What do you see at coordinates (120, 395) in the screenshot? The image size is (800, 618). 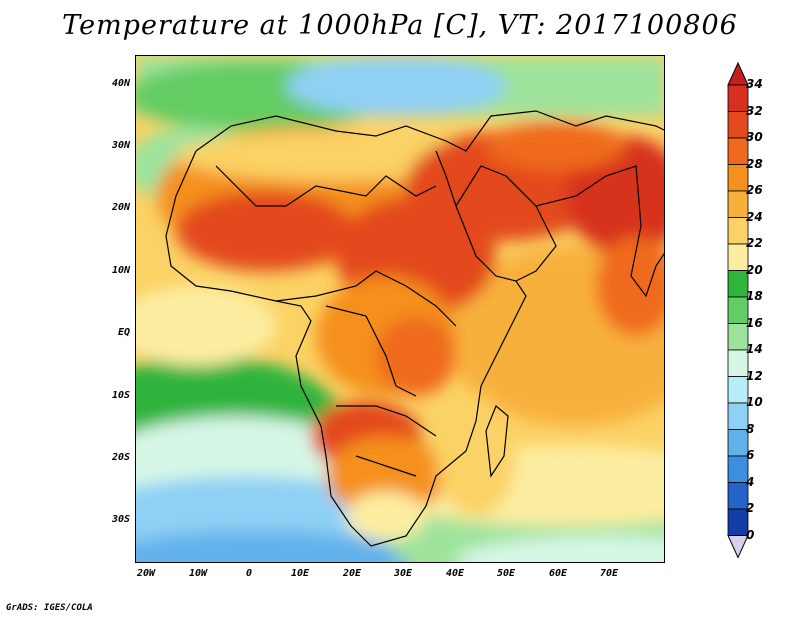 I see `lat-label-10s: 10S` at bounding box center [120, 395].